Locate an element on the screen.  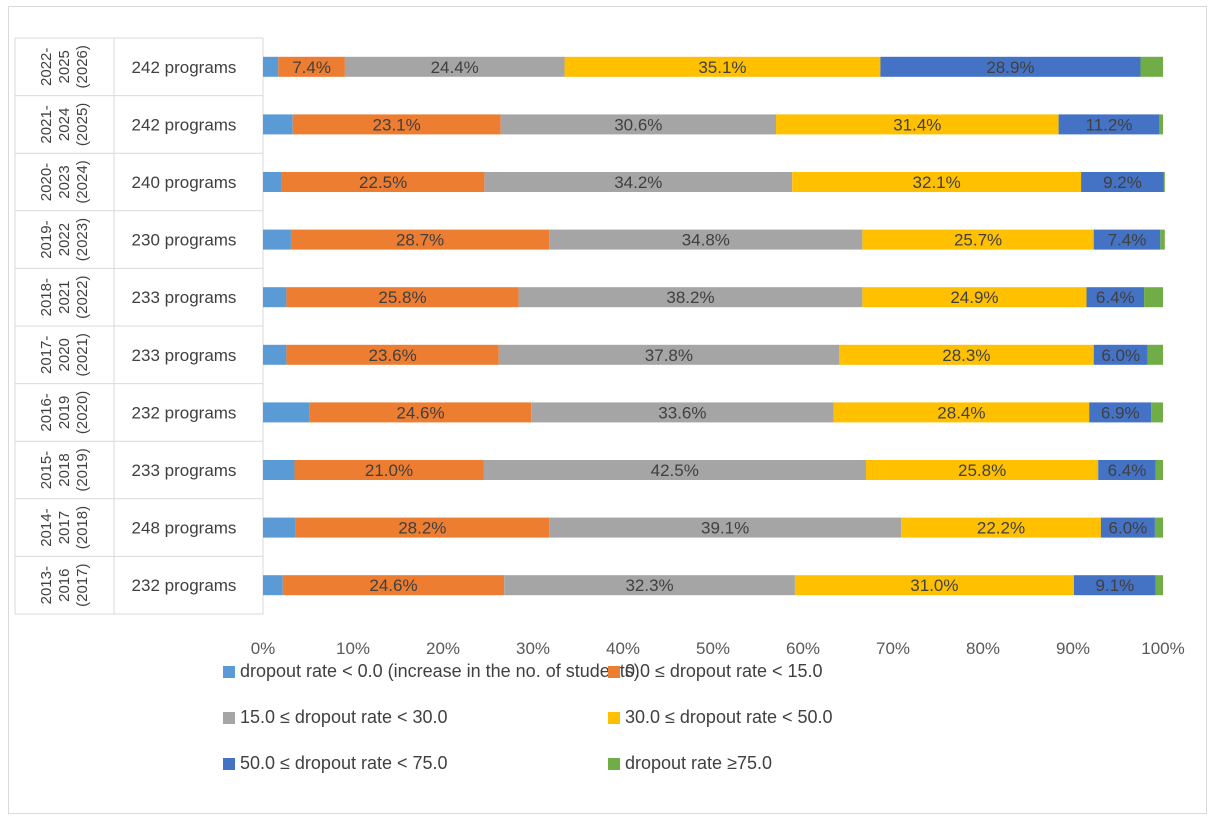
x-tick-label: 40% is located at coordinates (623, 648).